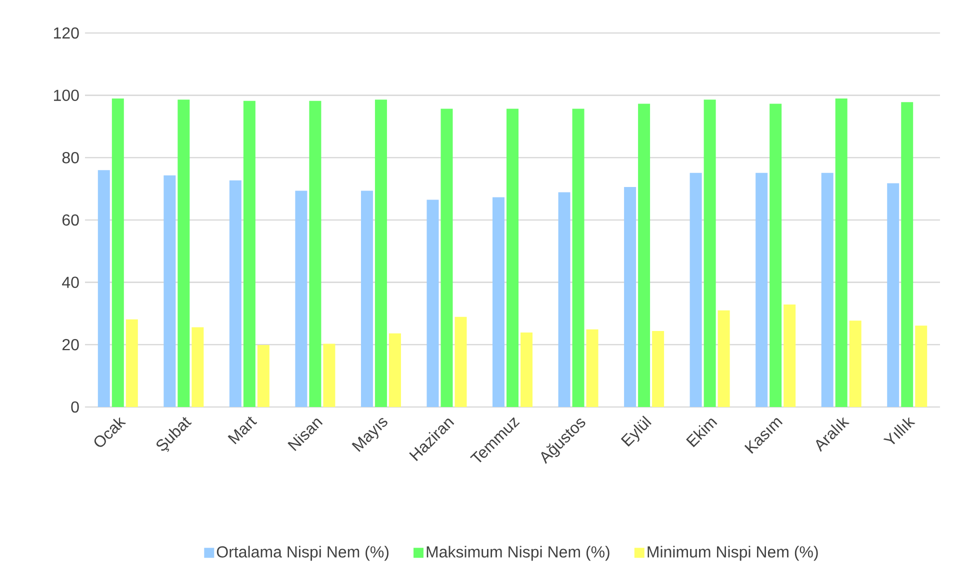 This screenshot has height=580, width=960. I want to click on y-tick-label: 20, so click(70, 344).